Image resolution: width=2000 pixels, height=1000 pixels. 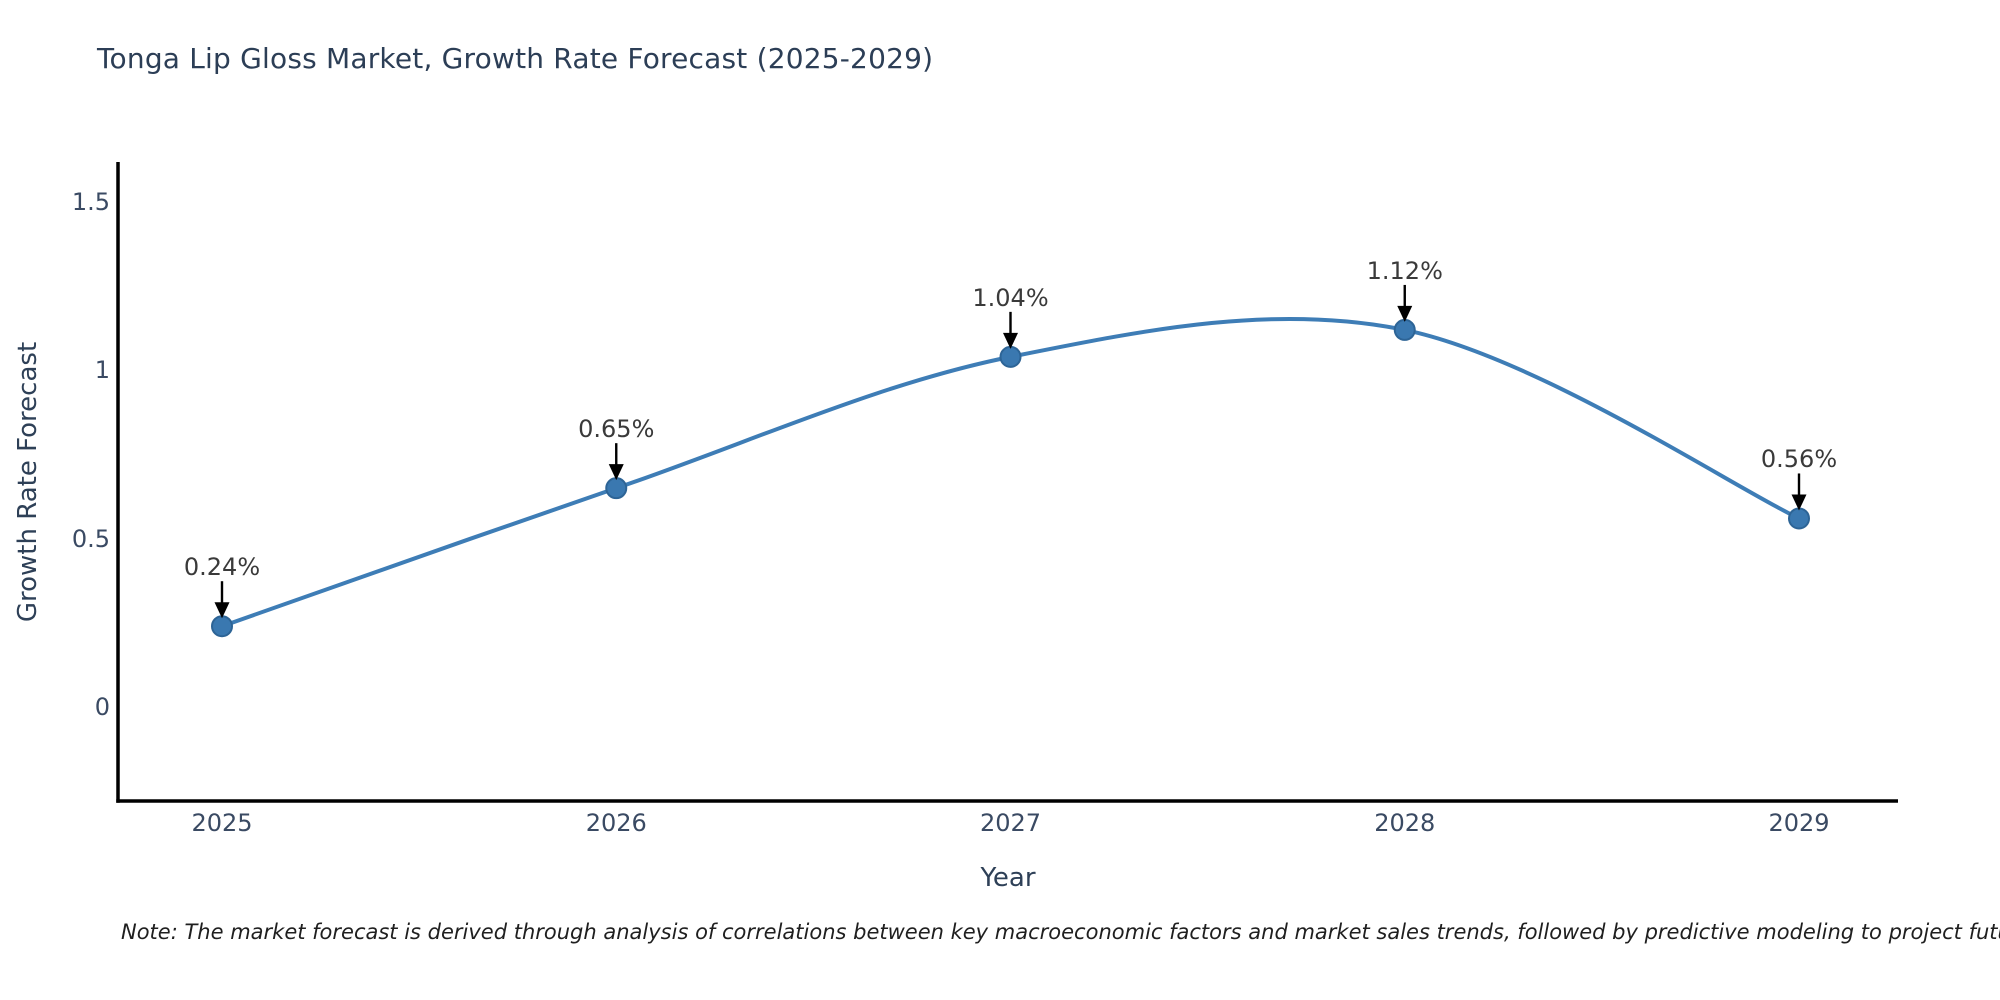 What do you see at coordinates (90, 201) in the screenshot?
I see `y-tick-label: 1.5` at bounding box center [90, 201].